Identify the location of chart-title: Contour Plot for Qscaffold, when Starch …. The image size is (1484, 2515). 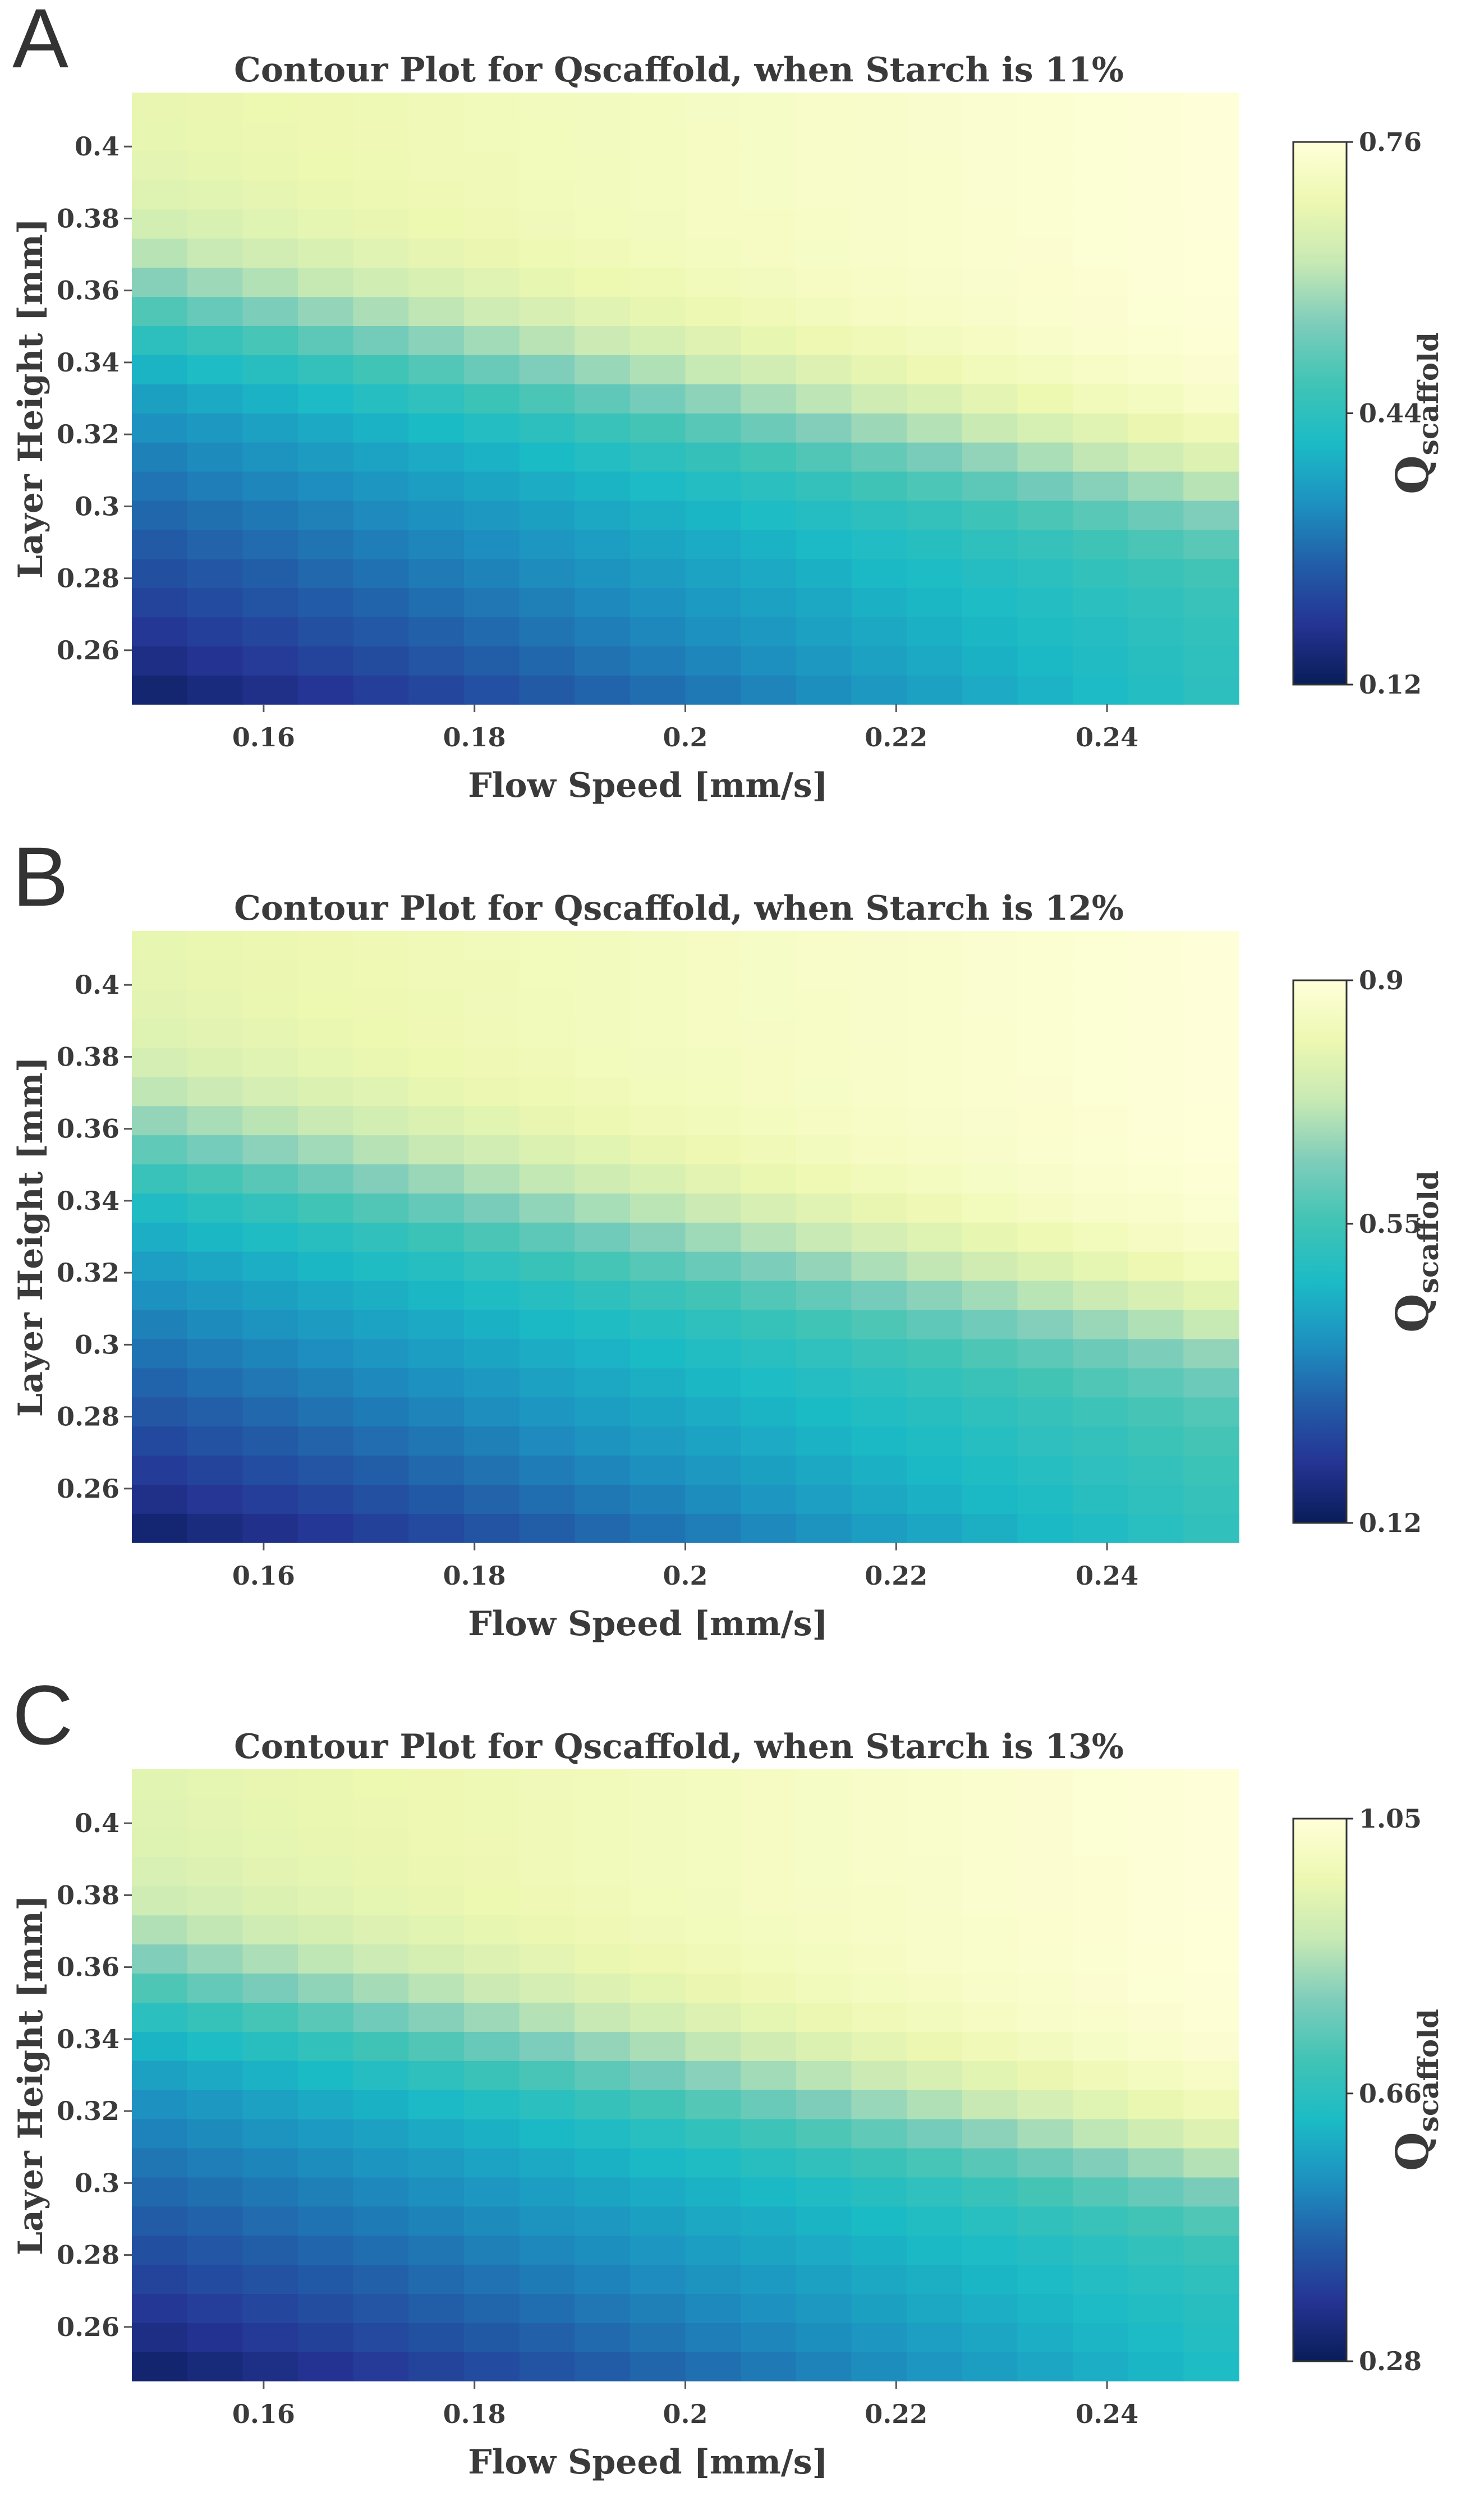
(679, 908).